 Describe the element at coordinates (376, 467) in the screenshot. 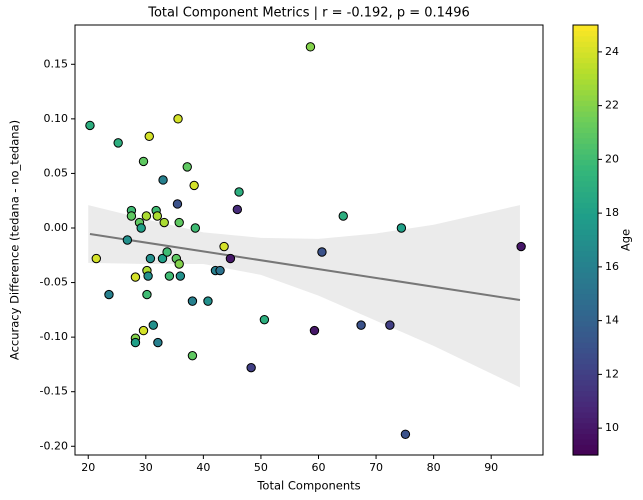

I see `x-tick-label: 70` at that location.